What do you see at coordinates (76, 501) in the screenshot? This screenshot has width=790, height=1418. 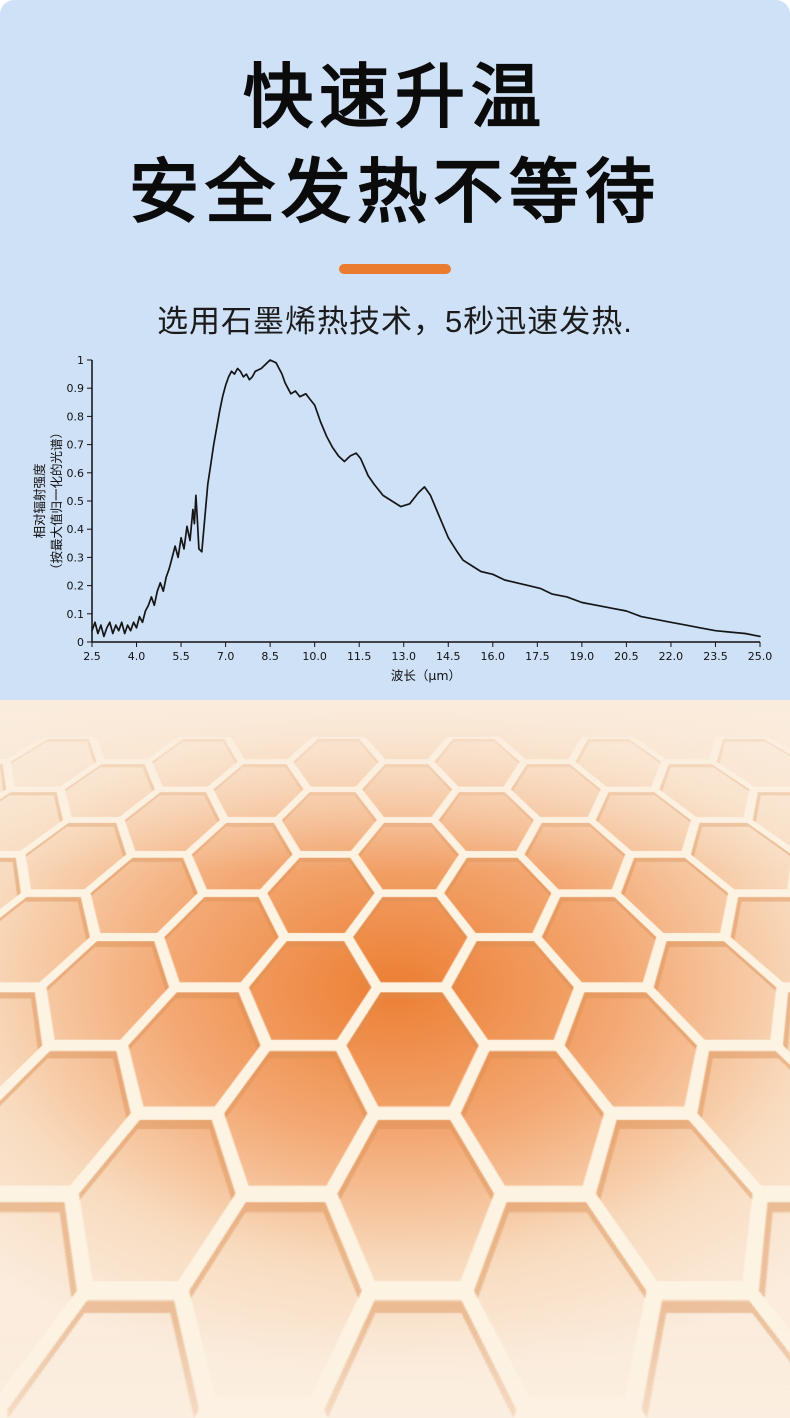 I see `svg-text: 0.5` at bounding box center [76, 501].